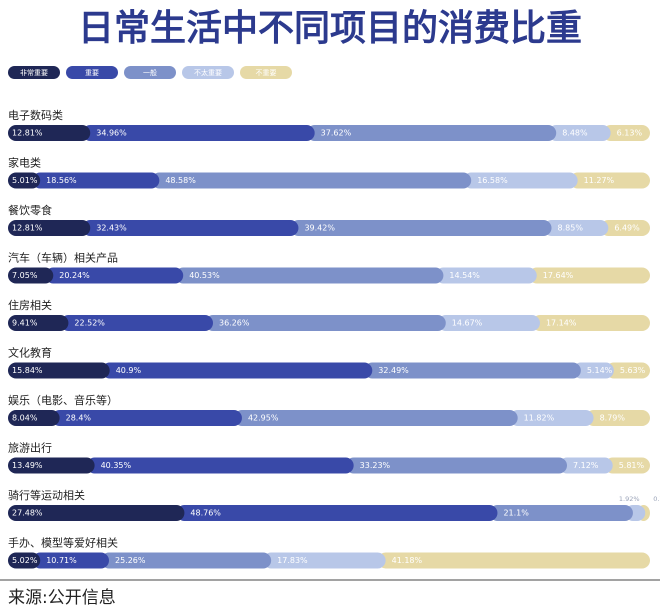 This screenshot has height=616, width=660. I want to click on value-label: 1.92%, so click(629, 499).